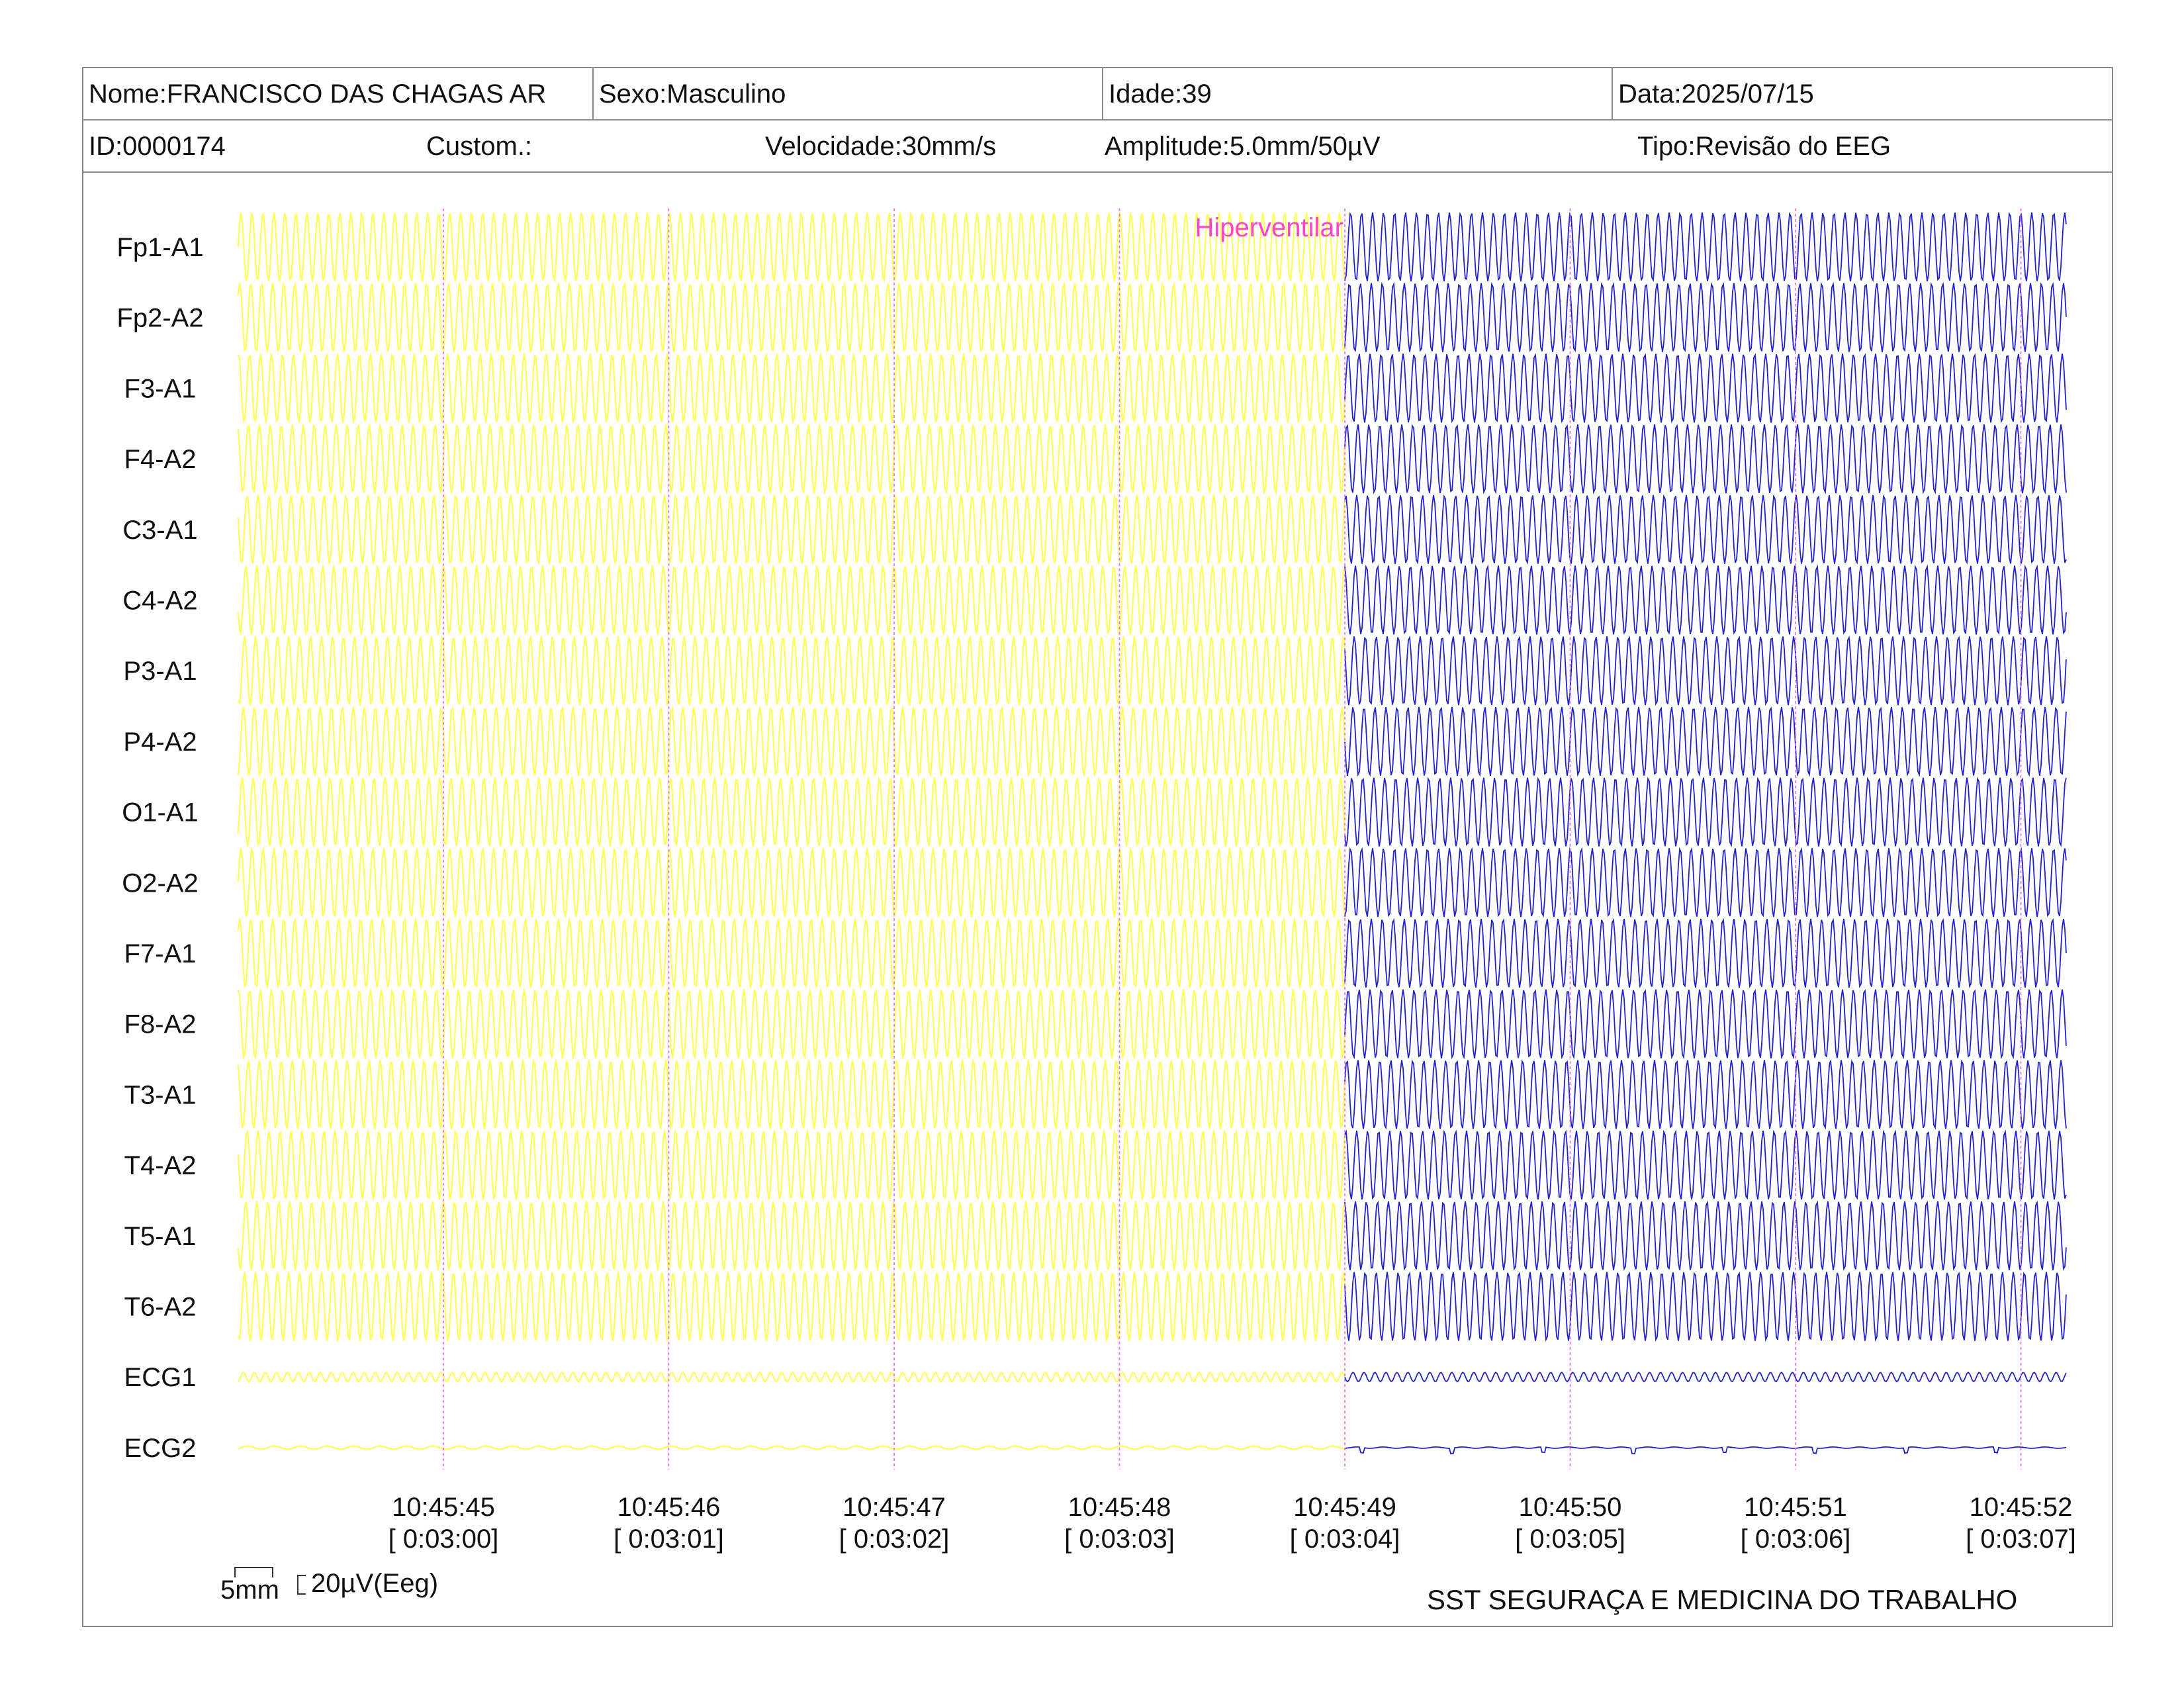 The image size is (2184, 1688). I want to click on trace-c4-a2-seg1, so click(792, 599).